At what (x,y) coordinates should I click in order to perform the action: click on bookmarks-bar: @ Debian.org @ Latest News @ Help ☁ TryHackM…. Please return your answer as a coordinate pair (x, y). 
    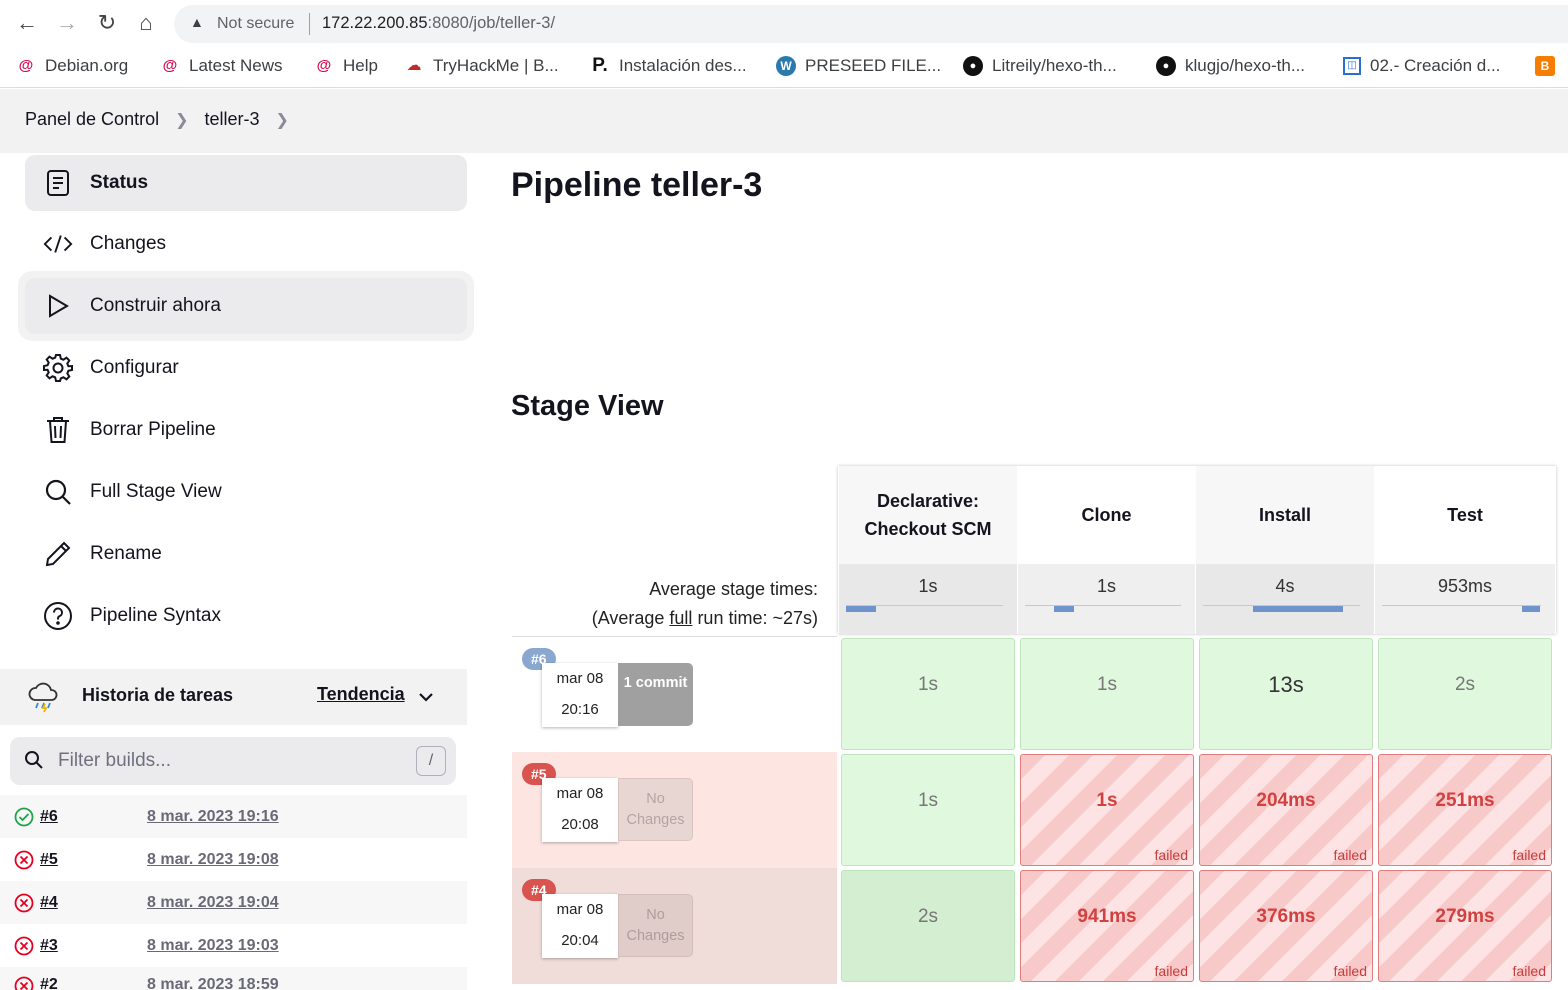
    Looking at the image, I should click on (784, 68).